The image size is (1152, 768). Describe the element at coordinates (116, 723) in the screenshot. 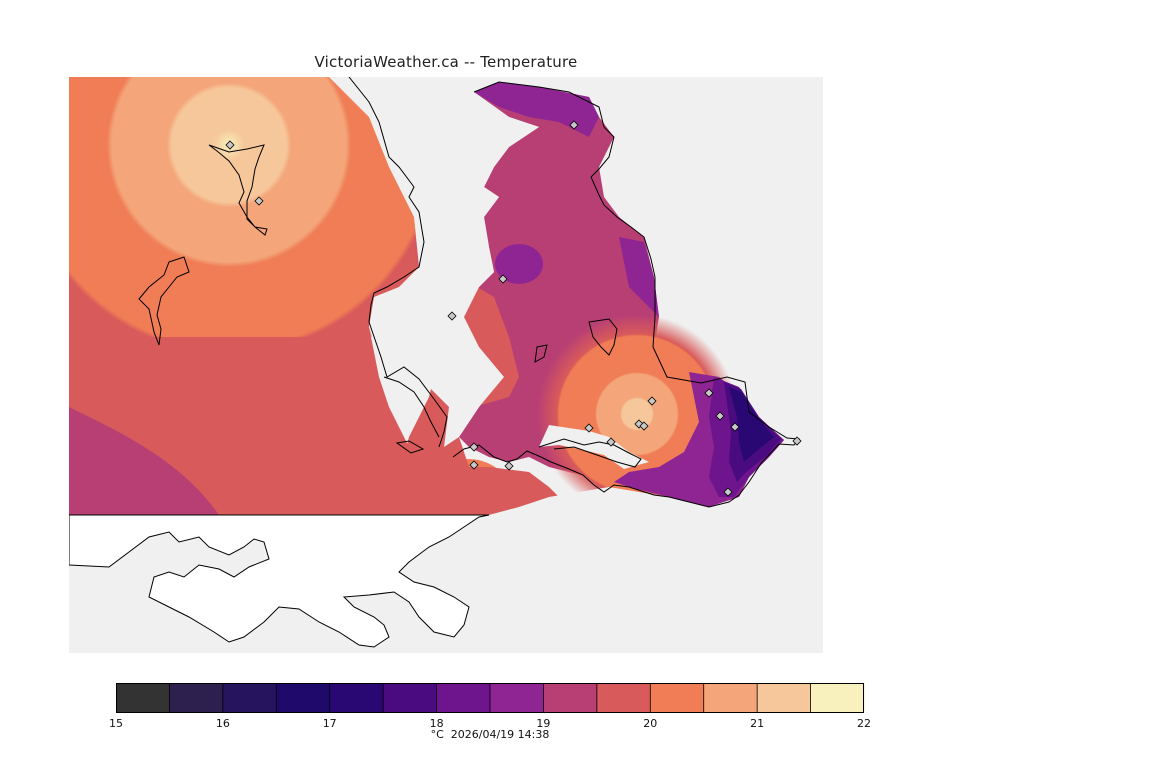

I see `legend-tick-label: 15` at that location.